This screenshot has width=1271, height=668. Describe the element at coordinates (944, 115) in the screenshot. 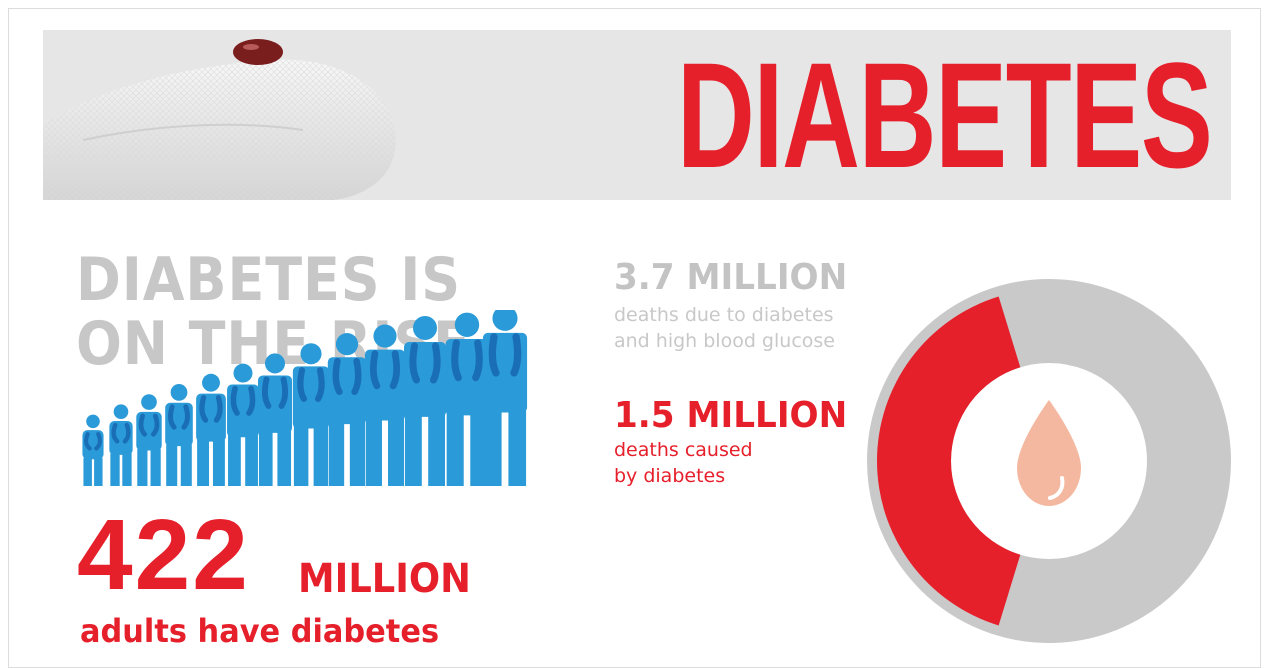

I see `banner-title: DIABETES` at that location.